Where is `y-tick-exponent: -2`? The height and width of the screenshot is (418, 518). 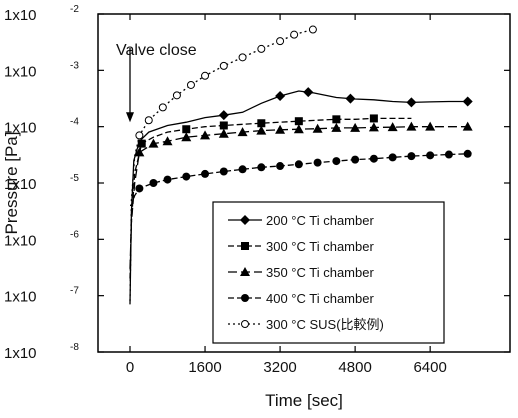
y-tick-exponent: -2 is located at coordinates (74, 9).